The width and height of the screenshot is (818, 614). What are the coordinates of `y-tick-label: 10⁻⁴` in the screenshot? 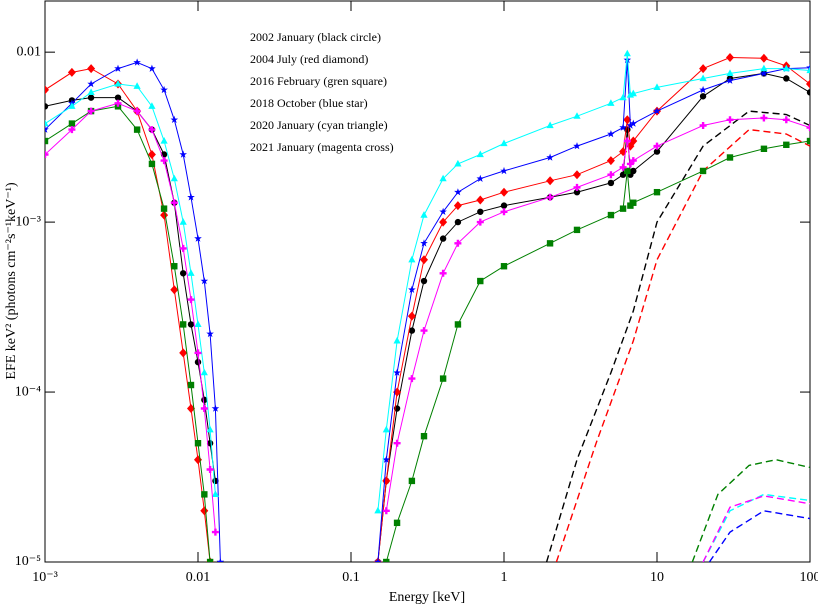 It's located at (28, 391).